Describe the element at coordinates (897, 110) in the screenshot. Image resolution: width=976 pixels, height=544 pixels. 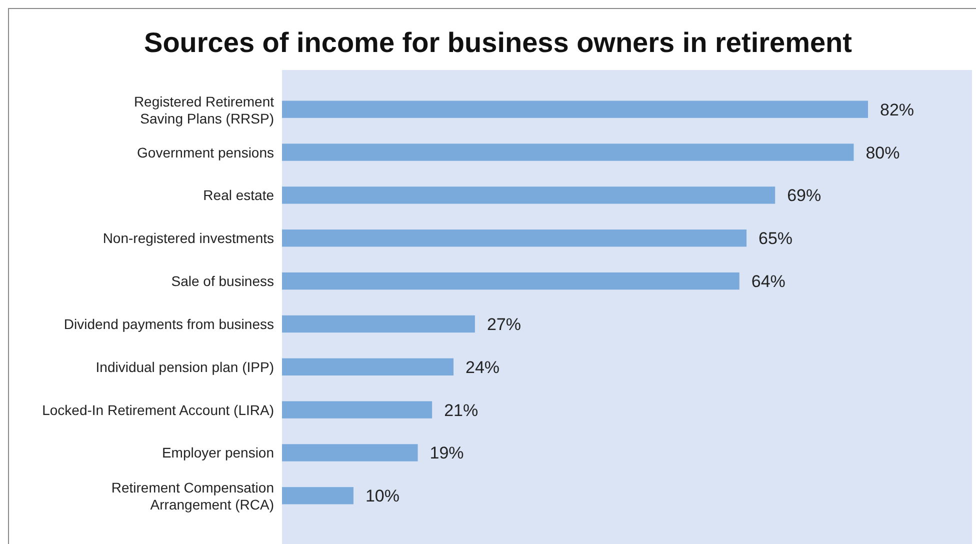
I see `data-label: 82%` at that location.